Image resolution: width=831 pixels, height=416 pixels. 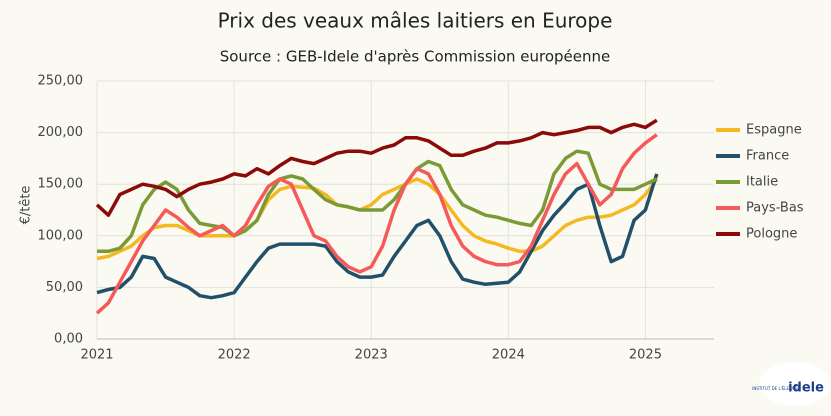 What do you see at coordinates (61, 184) in the screenshot?
I see `y-tick-label: 150,00` at bounding box center [61, 184].